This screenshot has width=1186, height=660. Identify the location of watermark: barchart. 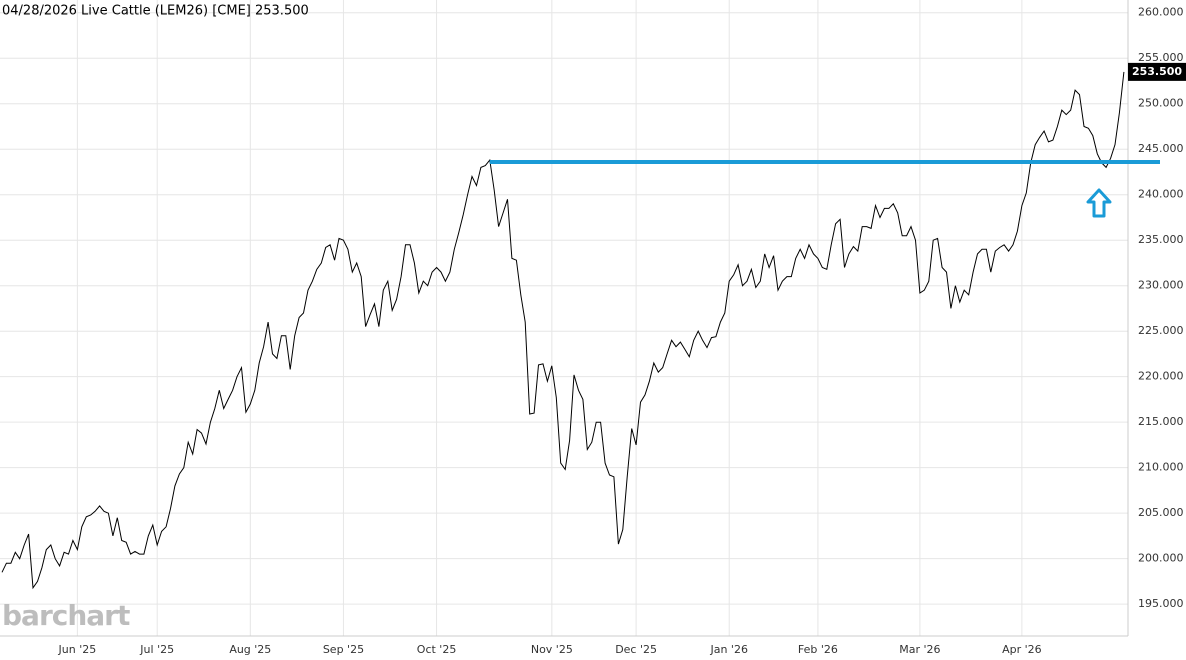
(66, 615).